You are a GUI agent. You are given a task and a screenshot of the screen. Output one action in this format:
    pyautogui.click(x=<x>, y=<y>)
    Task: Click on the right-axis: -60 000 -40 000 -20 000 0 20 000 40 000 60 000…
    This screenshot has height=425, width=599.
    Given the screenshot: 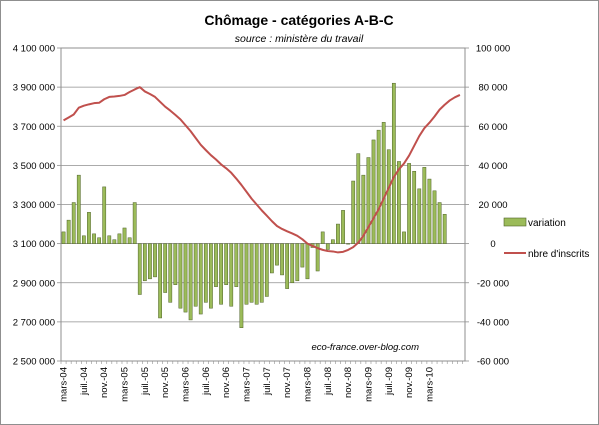 What is the action you would take?
    pyautogui.click(x=487, y=206)
    